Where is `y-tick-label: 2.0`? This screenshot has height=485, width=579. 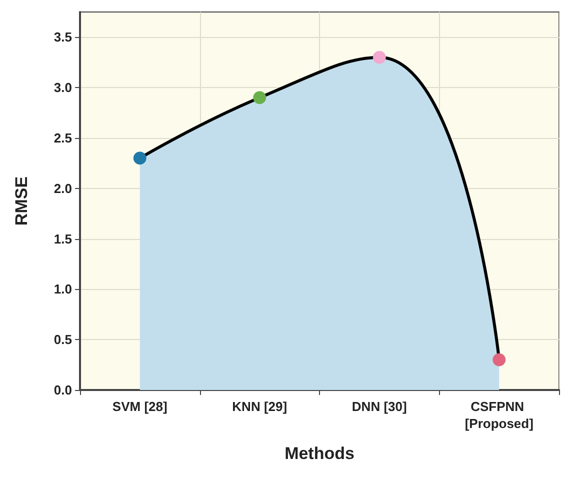 y-tick-label: 2.0 is located at coordinates (63, 188).